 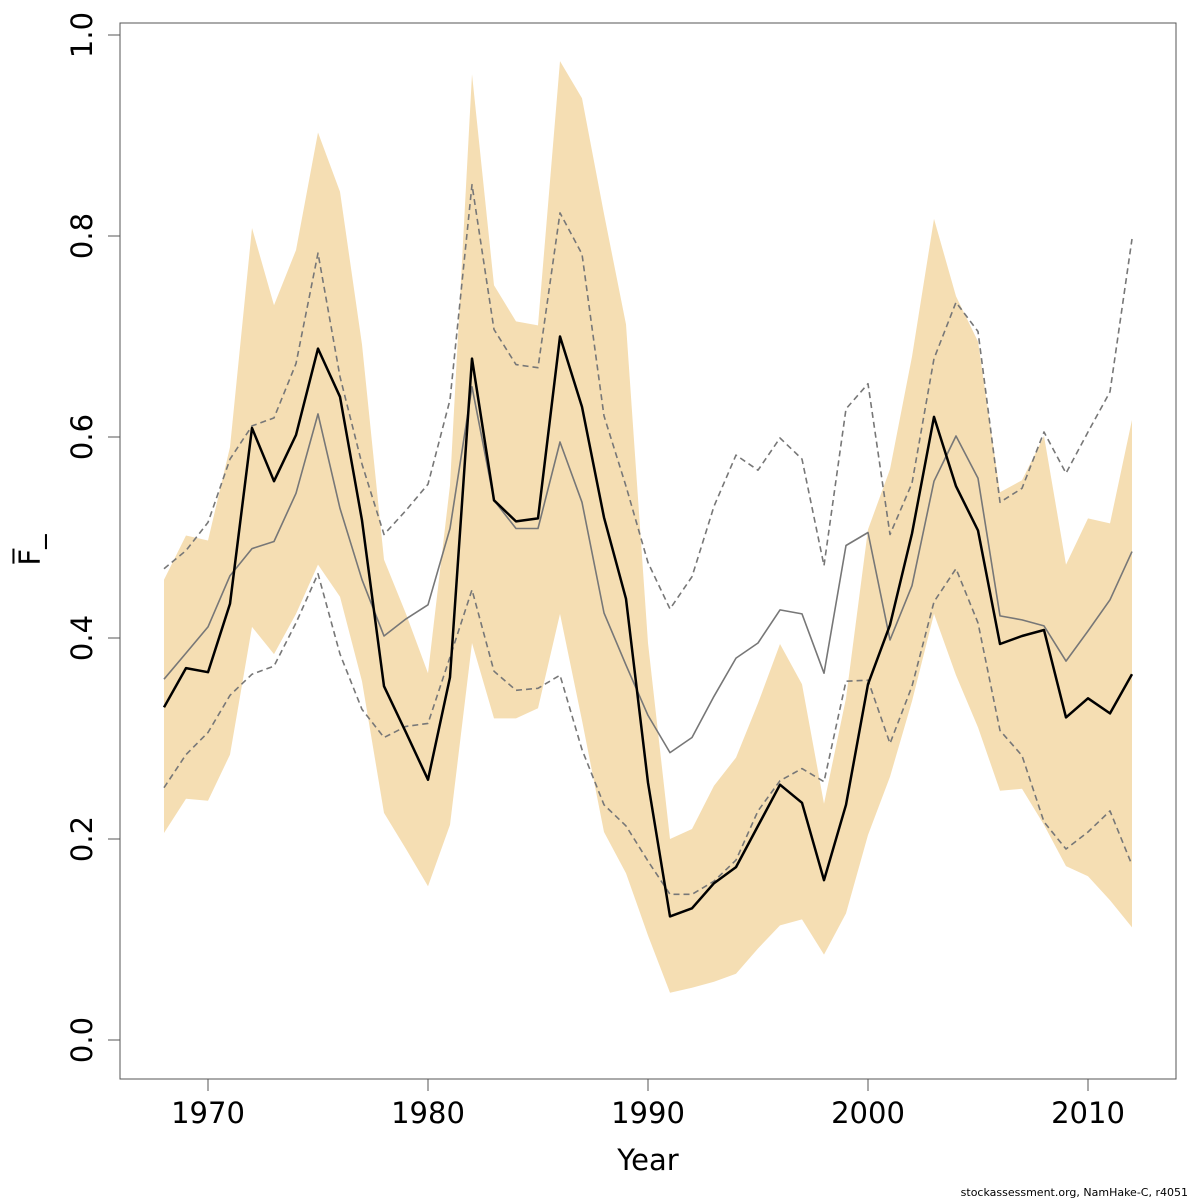 I want to click on x-tick-label: 1980, so click(x=428, y=1113).